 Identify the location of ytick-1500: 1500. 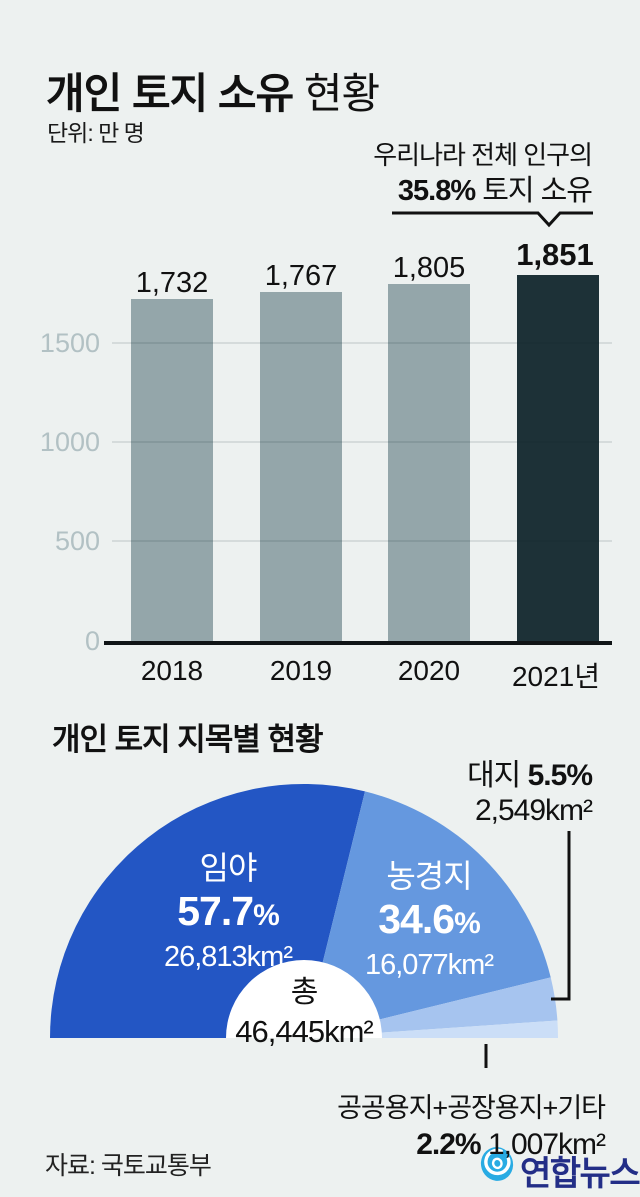
(69, 343).